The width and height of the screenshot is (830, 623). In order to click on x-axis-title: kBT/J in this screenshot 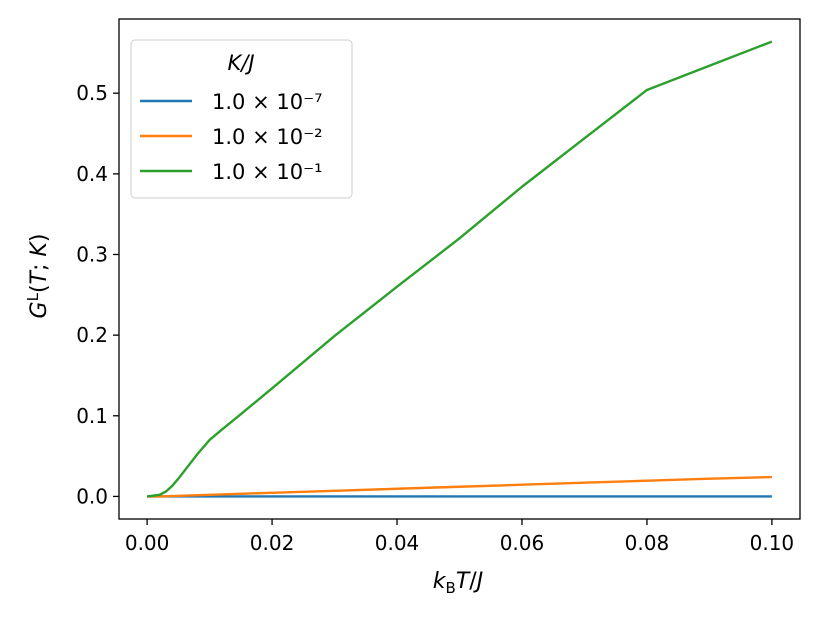, I will do `click(458, 583)`.